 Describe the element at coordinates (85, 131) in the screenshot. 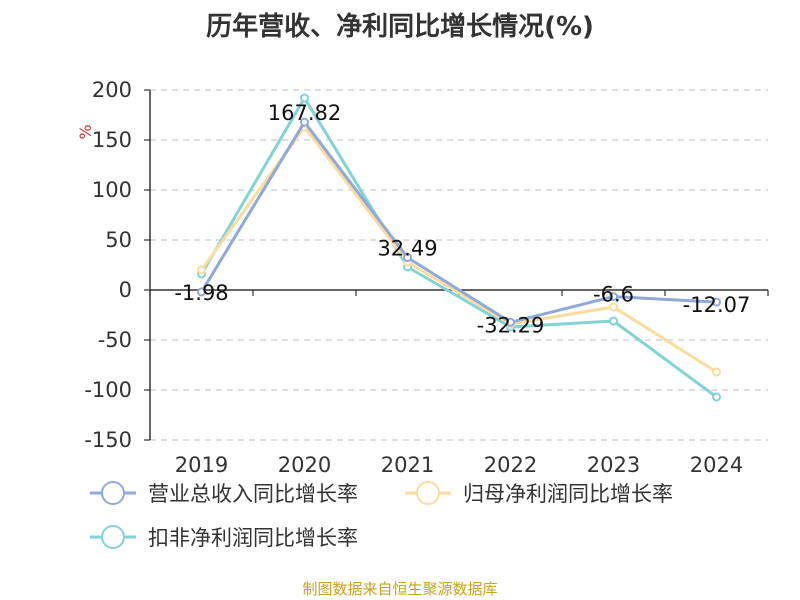

I see `y-axis-label: %` at that location.